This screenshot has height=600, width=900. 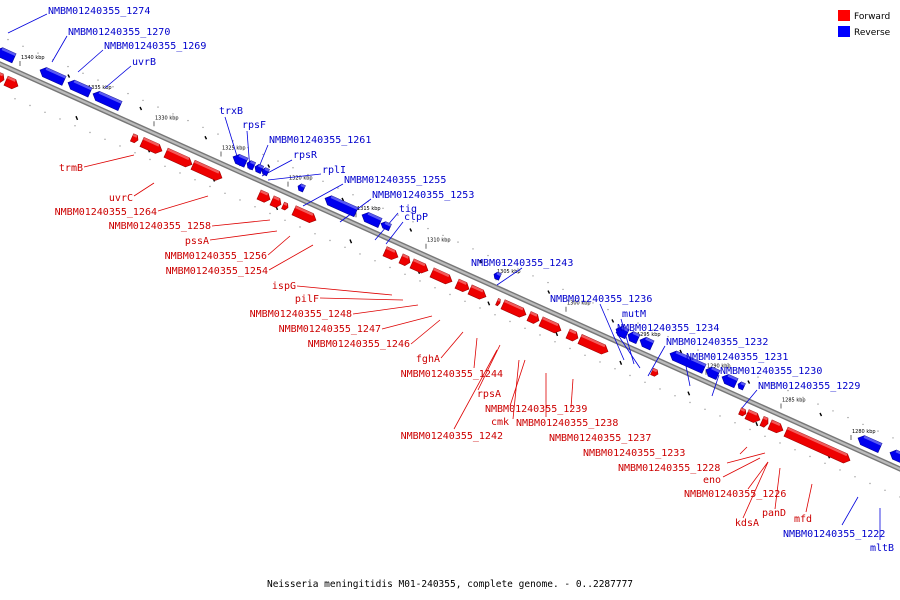 What do you see at coordinates (601, 299) in the screenshot?
I see `gene-label: NMBM01240355_1236` at bounding box center [601, 299].